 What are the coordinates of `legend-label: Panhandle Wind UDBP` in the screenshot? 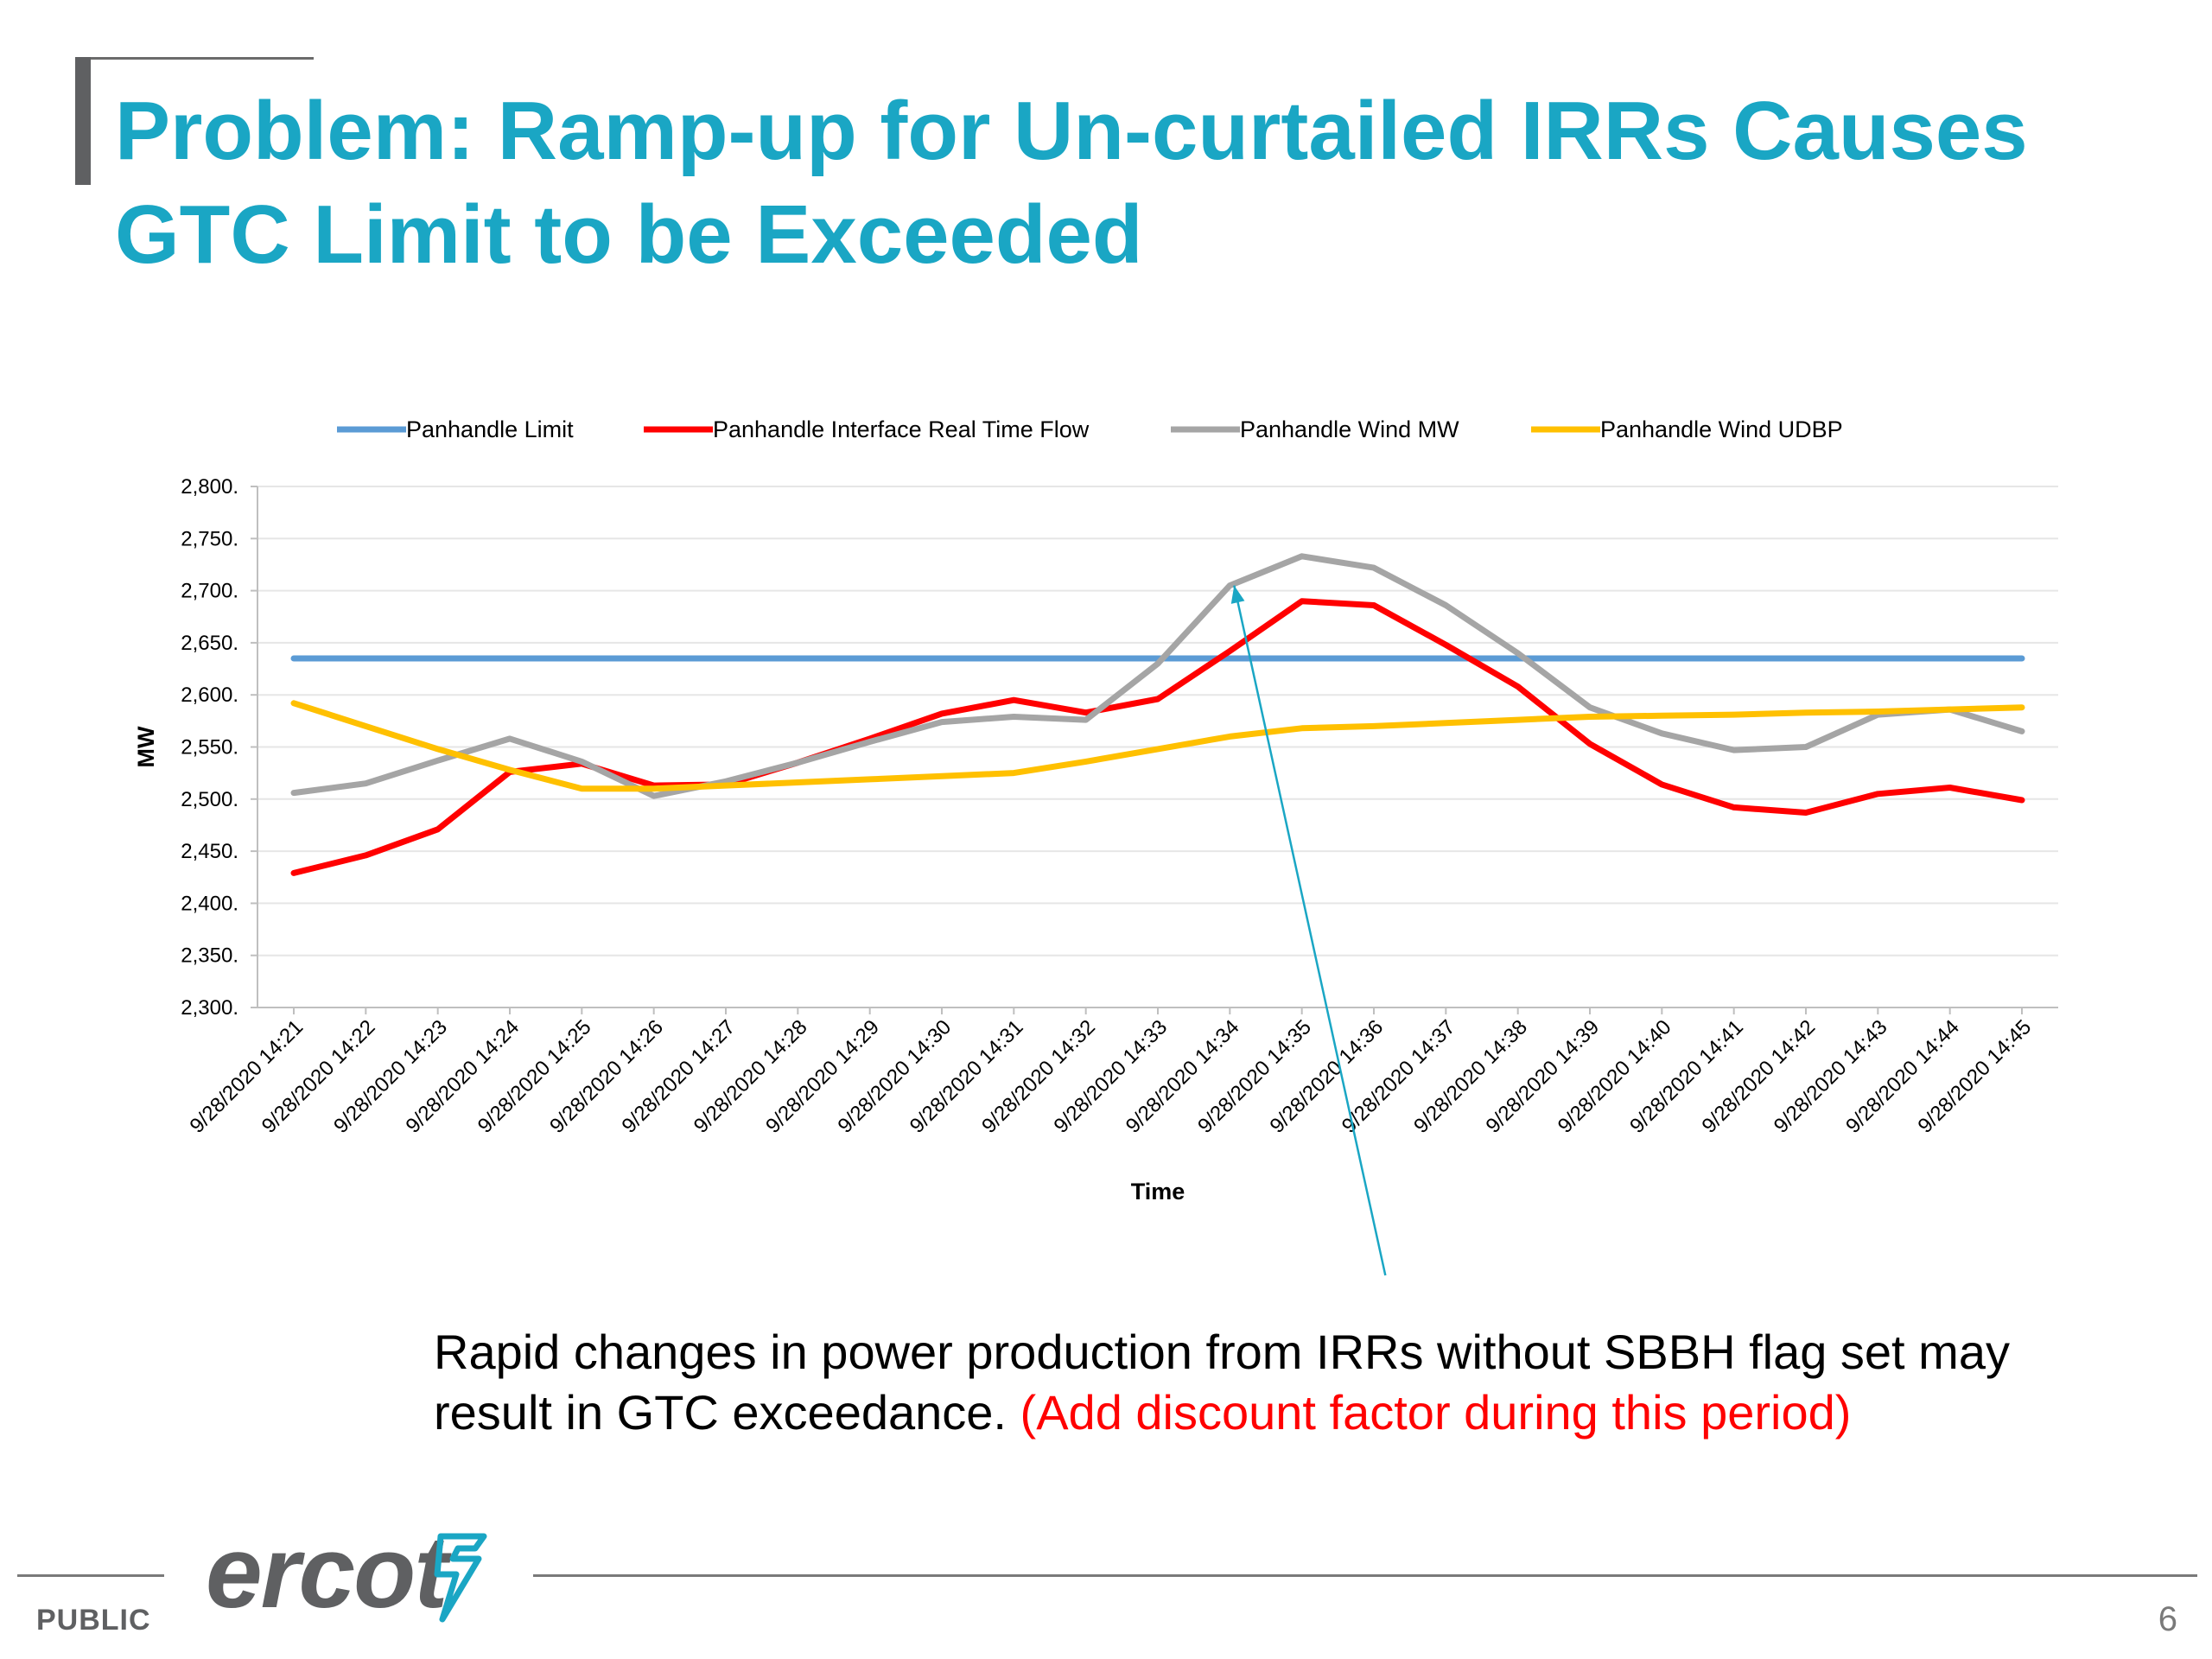 It's located at (1721, 429).